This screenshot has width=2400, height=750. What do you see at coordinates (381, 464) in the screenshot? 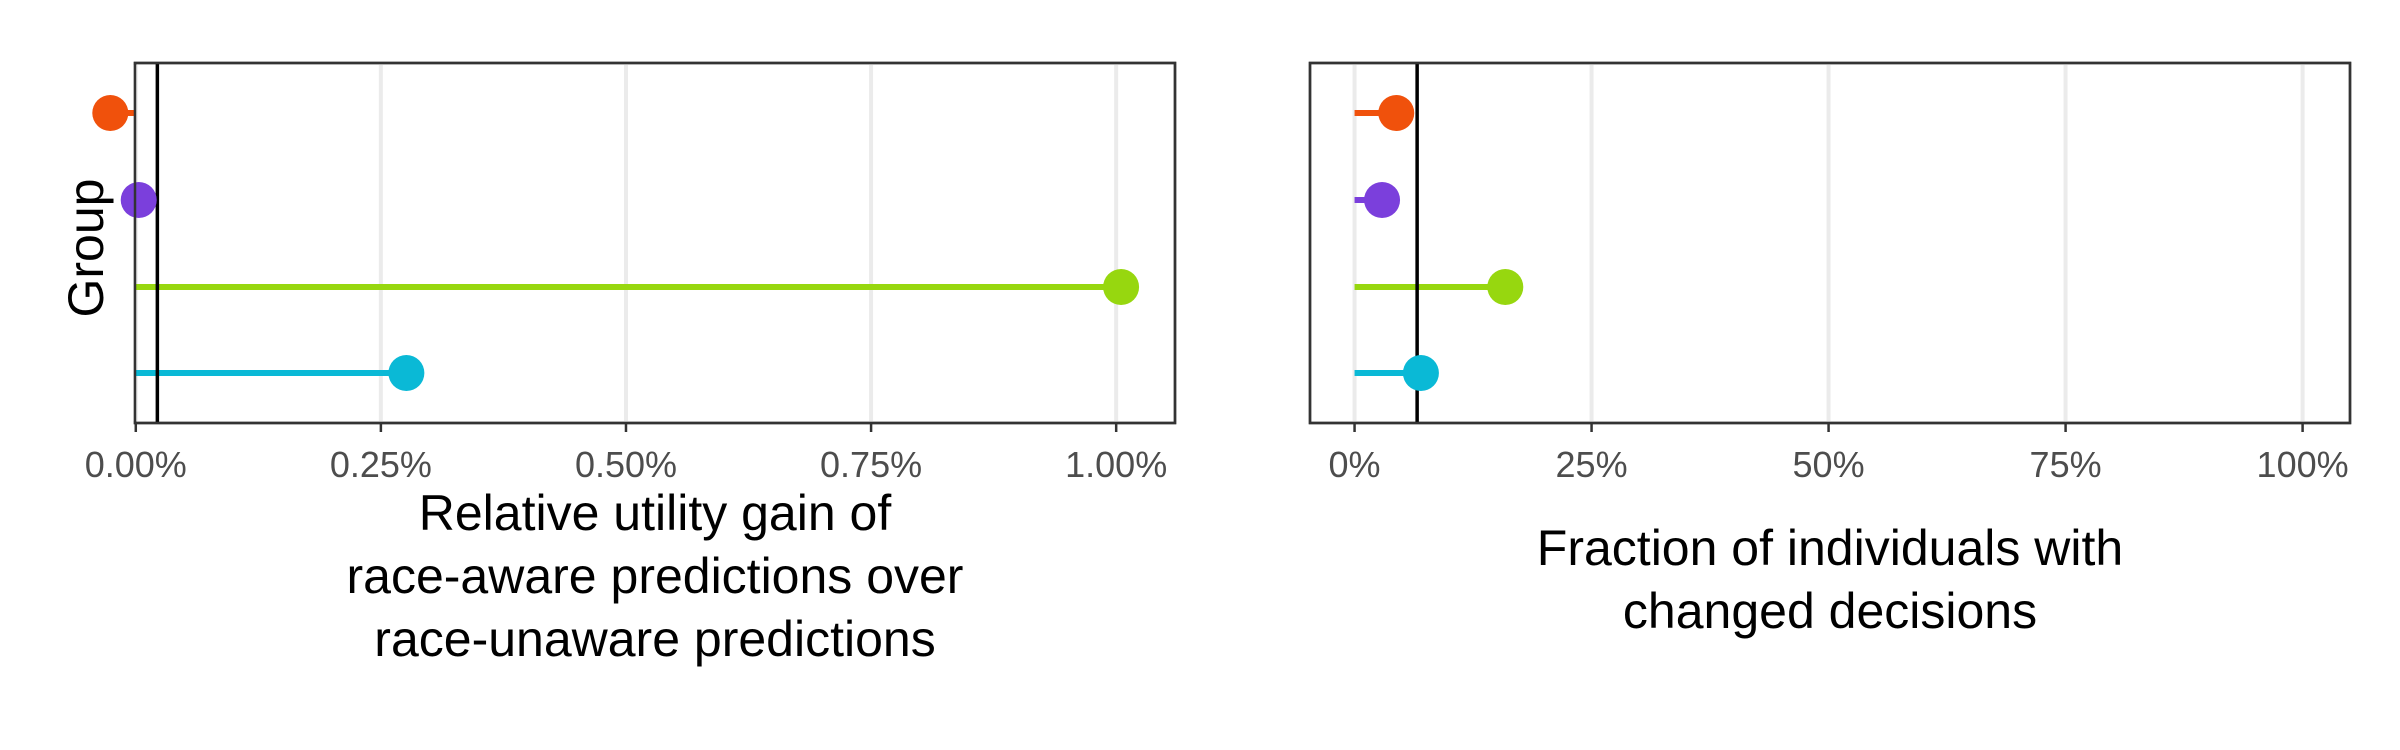
I see `x-tick-label-utility-1: 0.25%` at bounding box center [381, 464].